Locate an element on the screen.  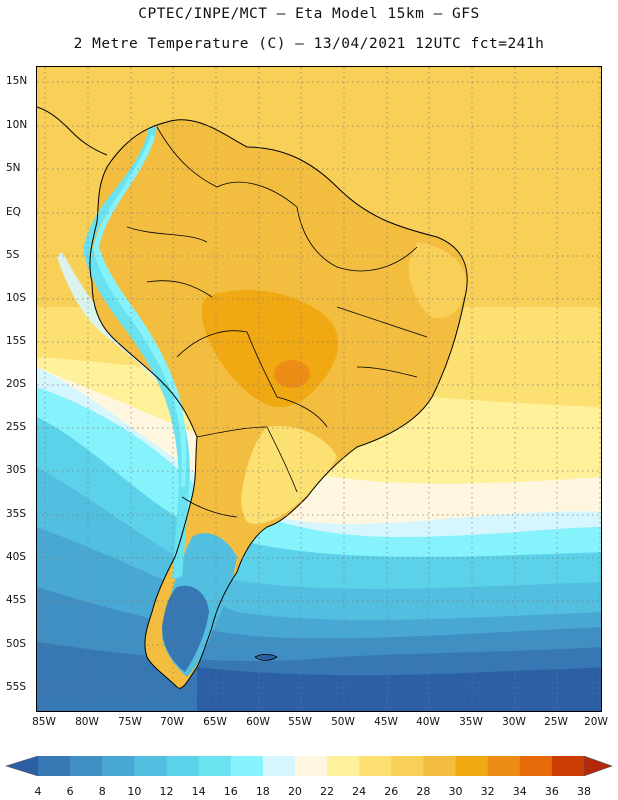
falkland-islands is located at coordinates (266, 657).